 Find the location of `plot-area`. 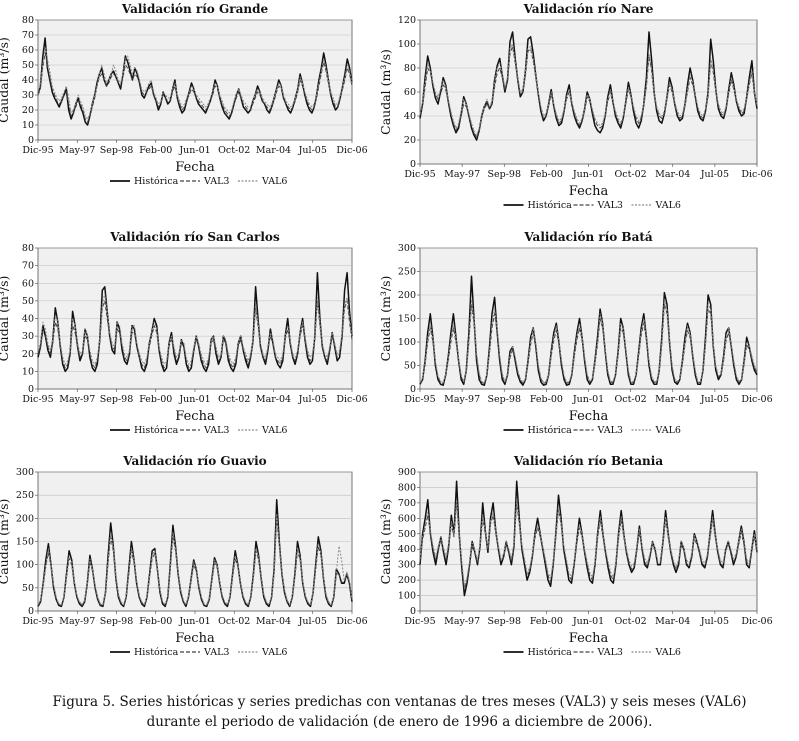

plot-area is located at coordinates (588, 541).